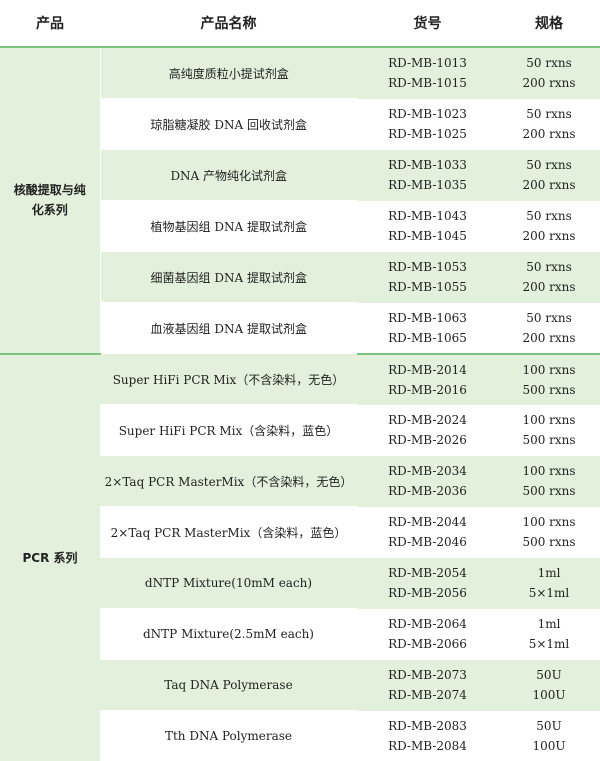 This screenshot has height=761, width=600. Describe the element at coordinates (228, 430) in the screenshot. I see `product-name: Super HiFi PCR Mix（含染料，蓝色）` at that location.